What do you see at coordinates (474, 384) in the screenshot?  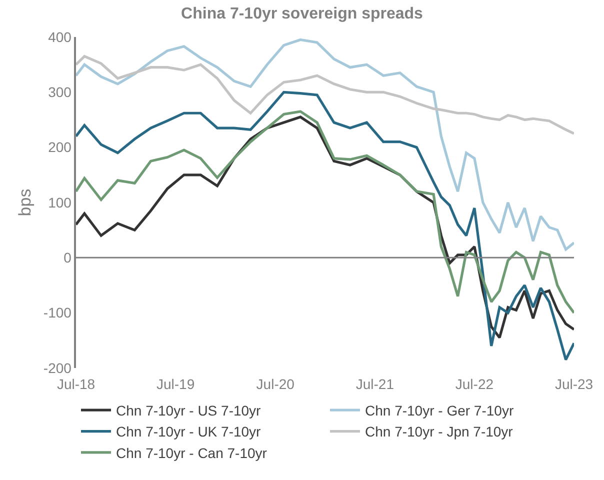 I see `x-tick-label: Jul-22` at bounding box center [474, 384].